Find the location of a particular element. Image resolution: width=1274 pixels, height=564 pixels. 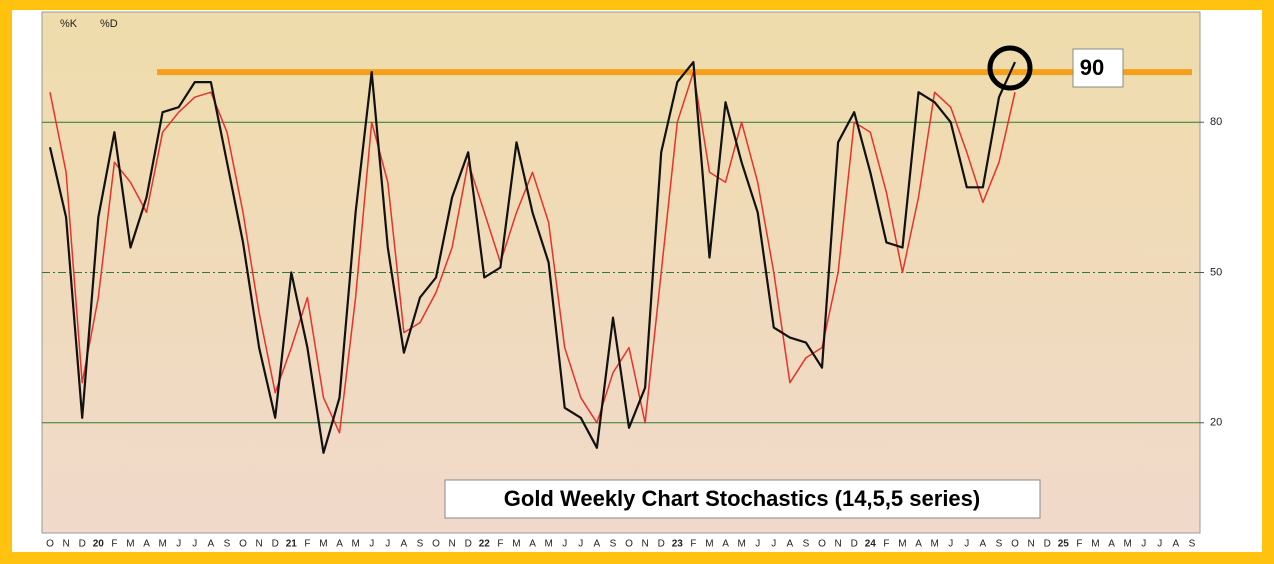

y-tick-label: 50 is located at coordinates (1216, 272).